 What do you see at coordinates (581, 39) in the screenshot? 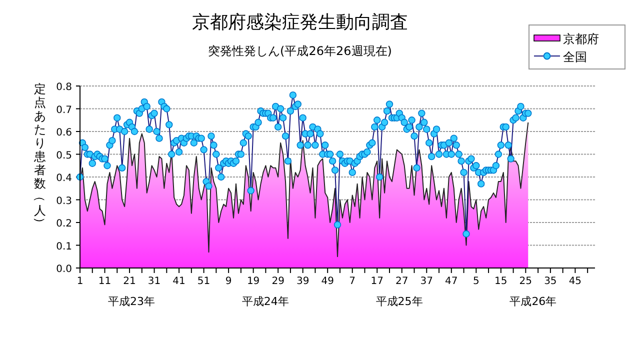
I see `legend-label: 京都府` at bounding box center [581, 39].